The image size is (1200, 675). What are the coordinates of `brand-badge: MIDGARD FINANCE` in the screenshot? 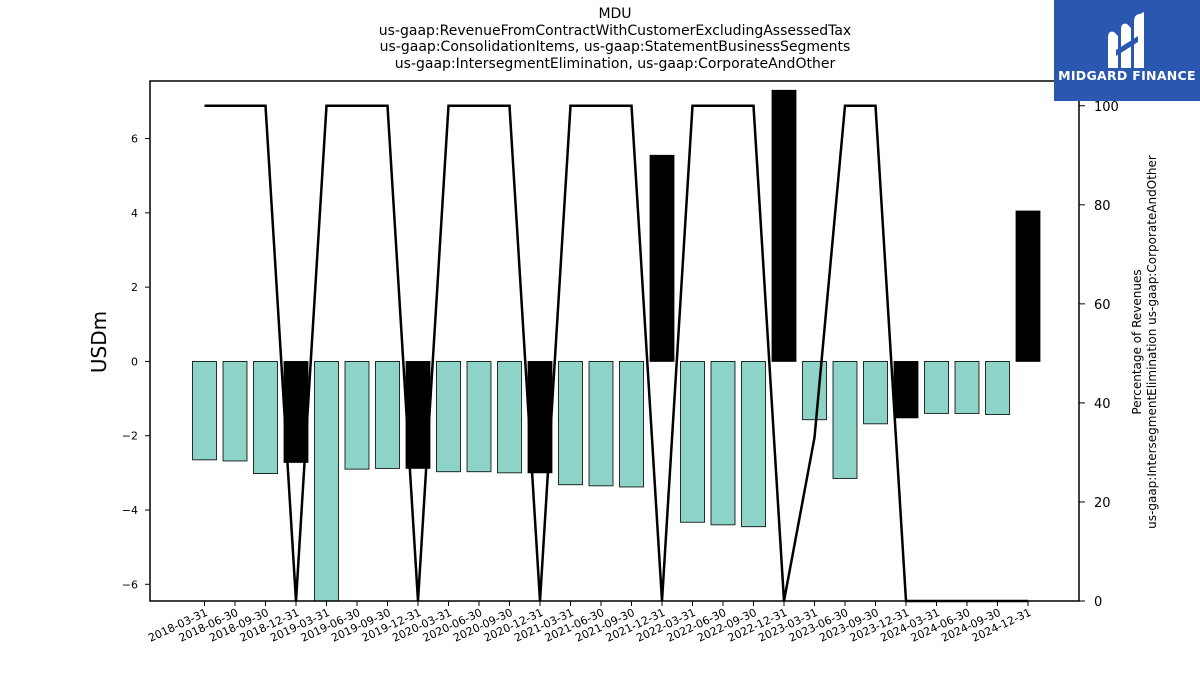 It's located at (1127, 50).